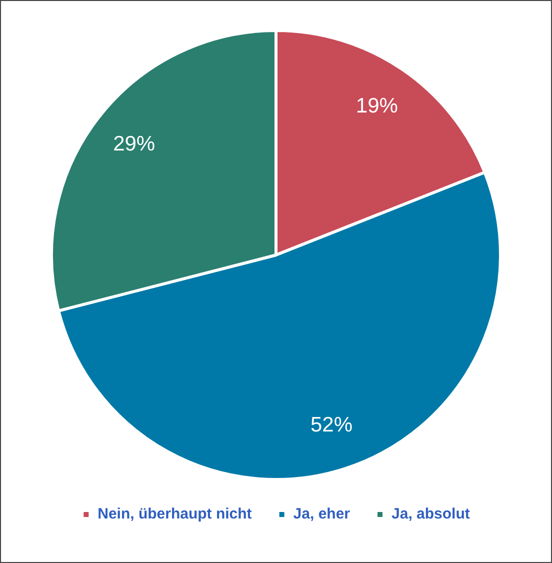  What do you see at coordinates (331, 425) in the screenshot?
I see `data-label: 52%` at bounding box center [331, 425].